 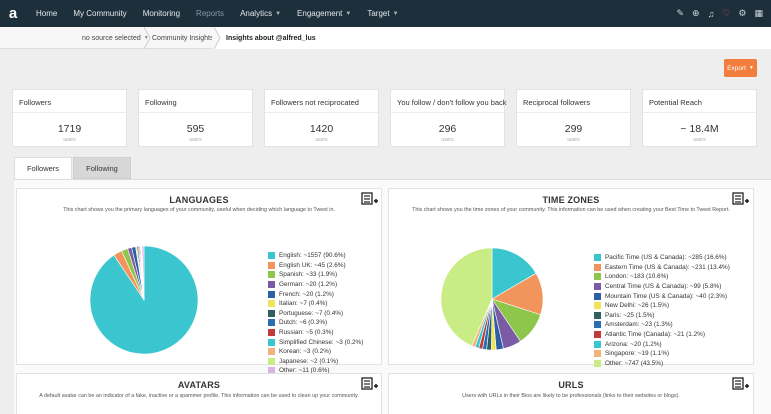 What do you see at coordinates (630, 315) in the screenshot?
I see `legend-label: Paris: ~25 (1.5%)` at bounding box center [630, 315].